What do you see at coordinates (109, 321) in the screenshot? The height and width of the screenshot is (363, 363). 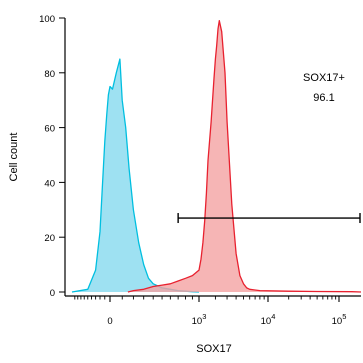 I see `x-tick-label: 0` at bounding box center [109, 321].